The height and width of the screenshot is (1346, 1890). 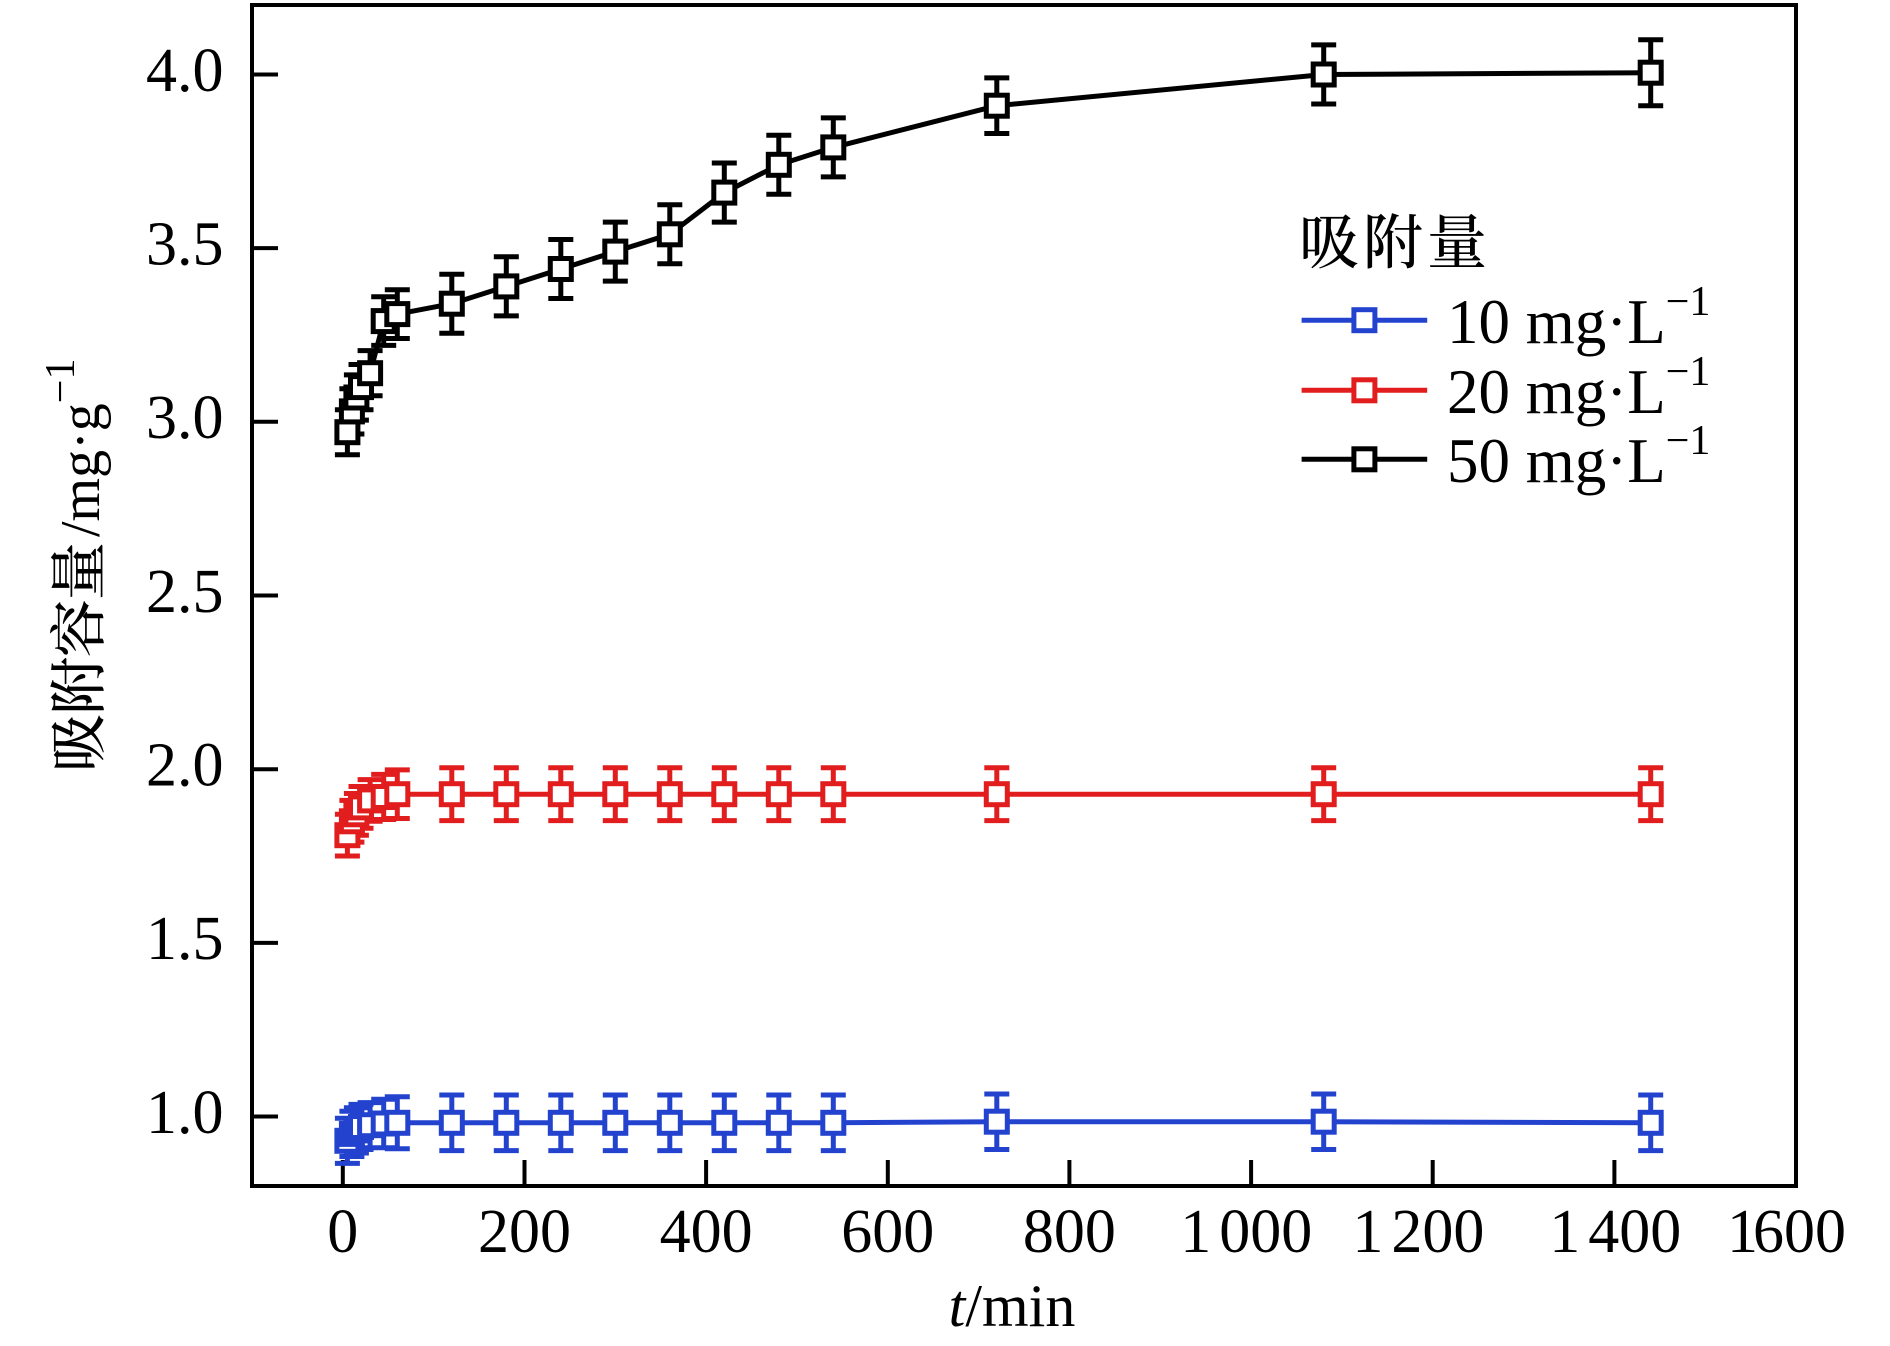 What do you see at coordinates (1578, 457) in the screenshot?
I see `svg-text: 50 mg·L−1` at bounding box center [1578, 457].